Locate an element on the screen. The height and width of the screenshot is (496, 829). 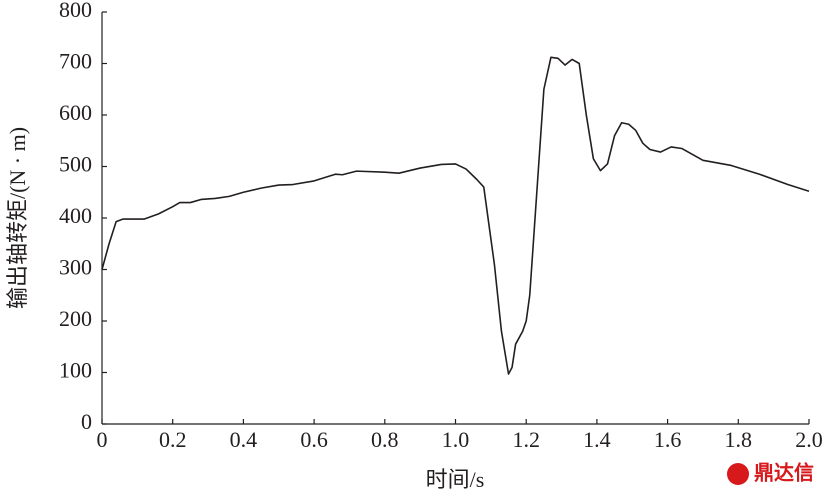
x-tick-label: 0.8 is located at coordinates (385, 439).